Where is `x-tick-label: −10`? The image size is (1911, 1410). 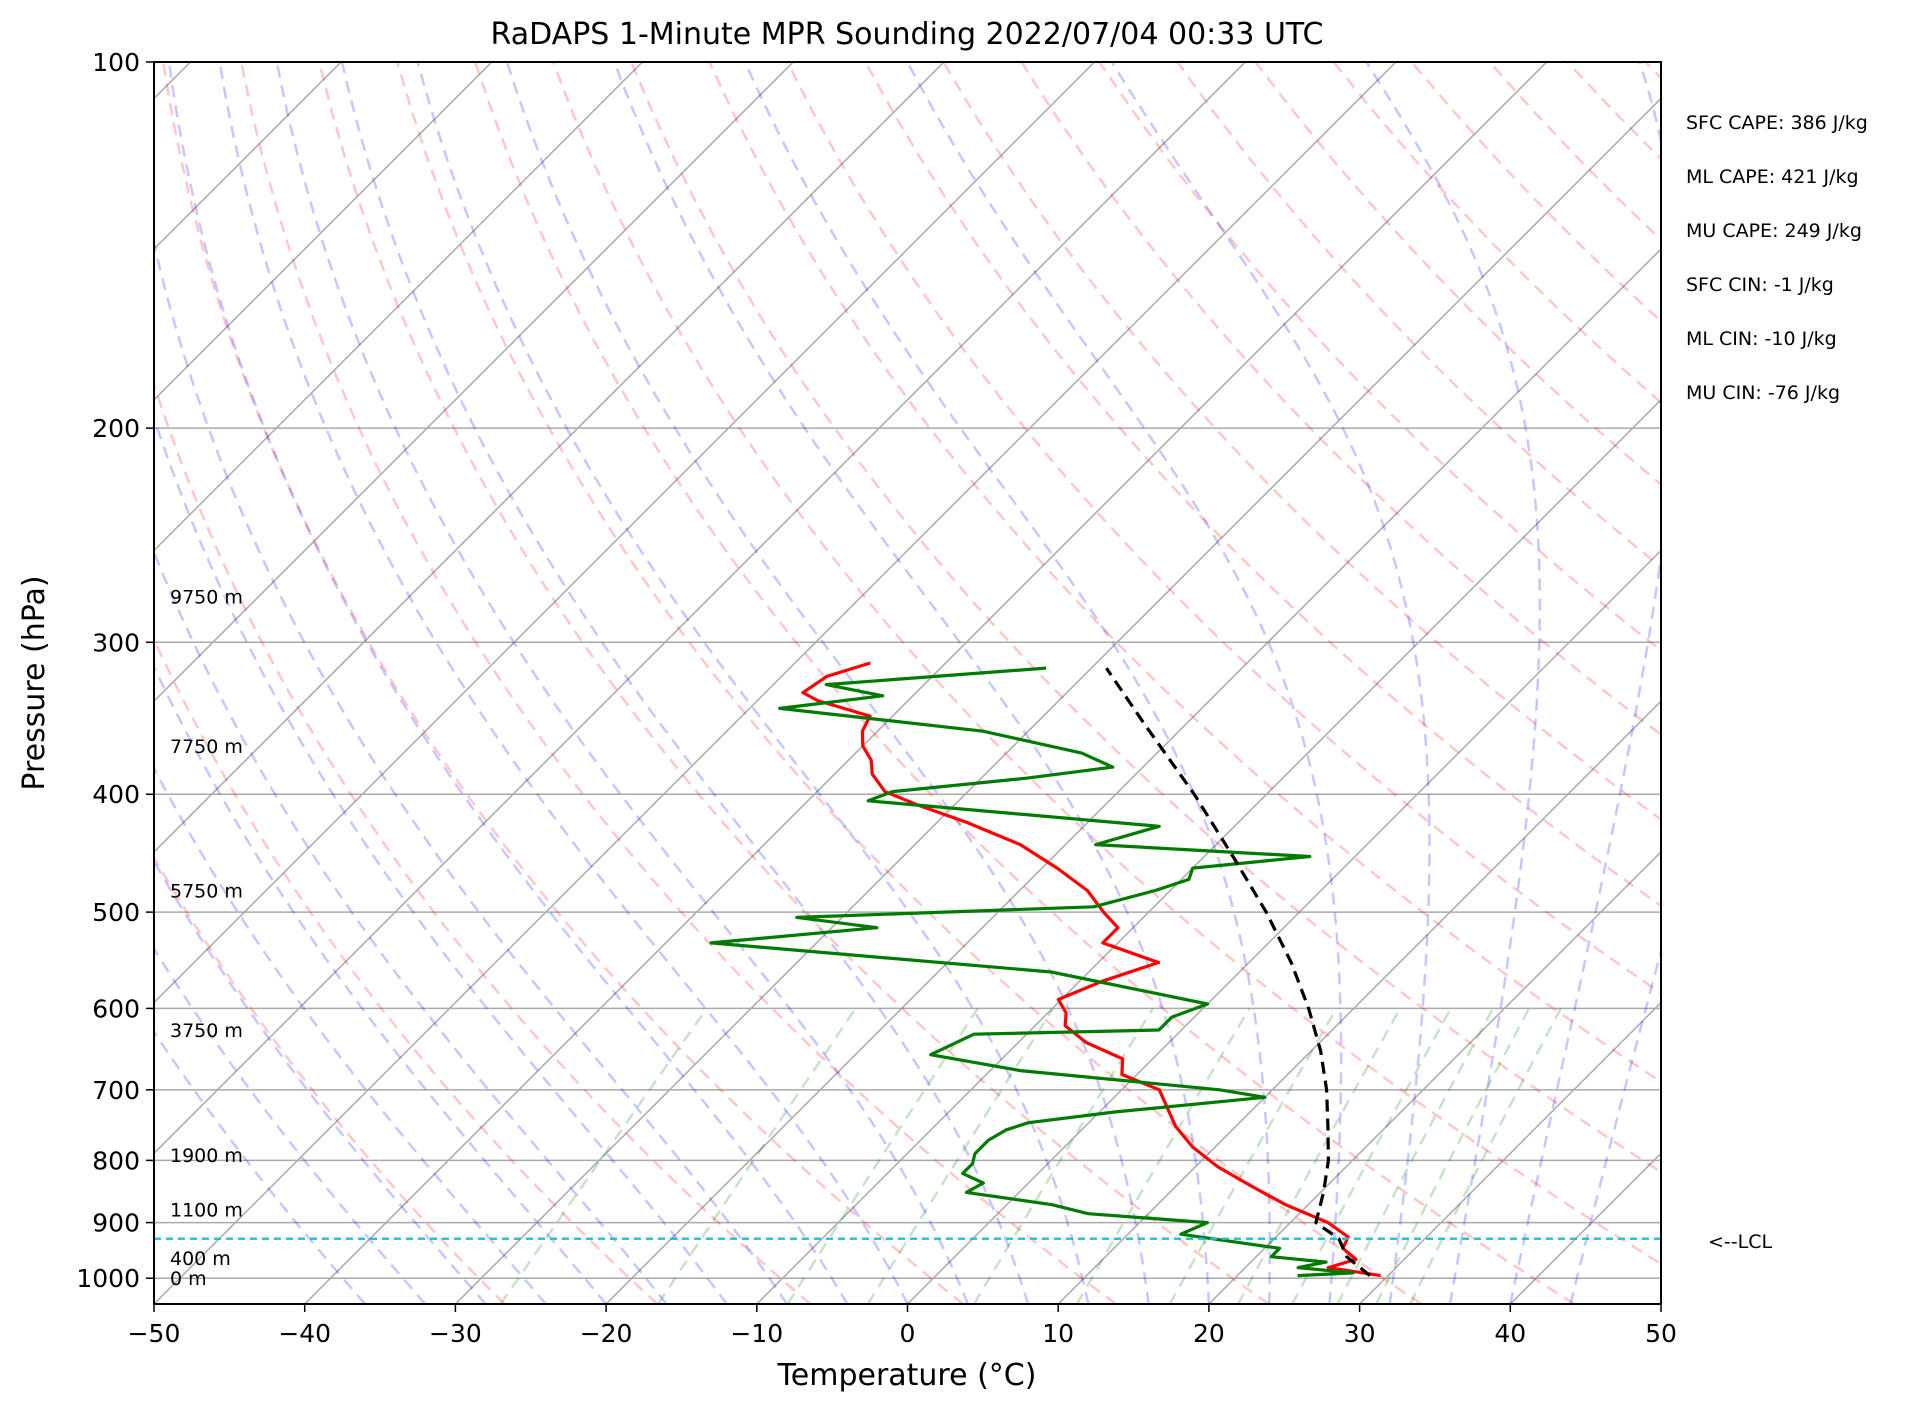 x-tick-label: −10 is located at coordinates (756, 1333).